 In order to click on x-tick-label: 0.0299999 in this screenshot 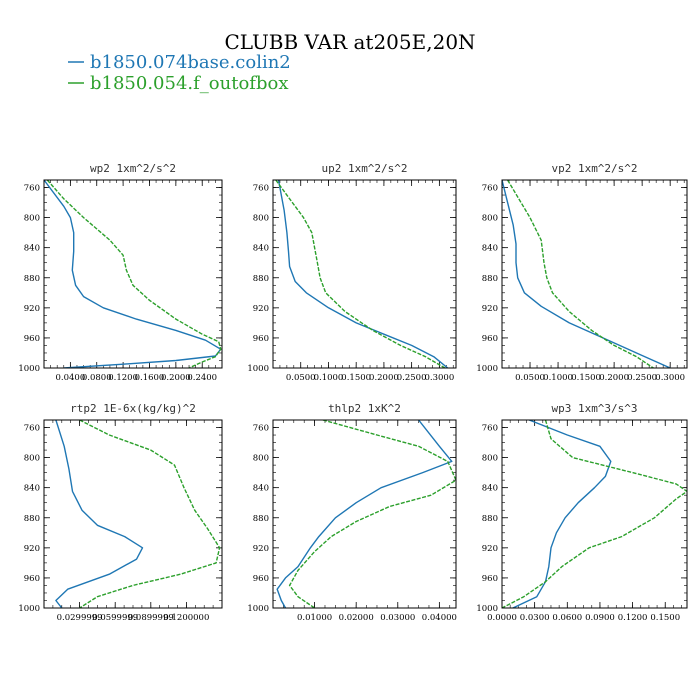, I will do `click(80, 618)`.